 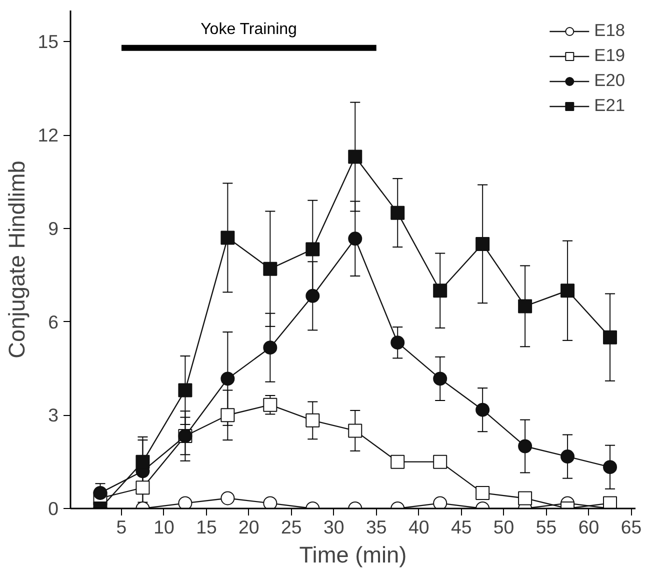 I want to click on x-tick-label: 25, so click(x=291, y=527).